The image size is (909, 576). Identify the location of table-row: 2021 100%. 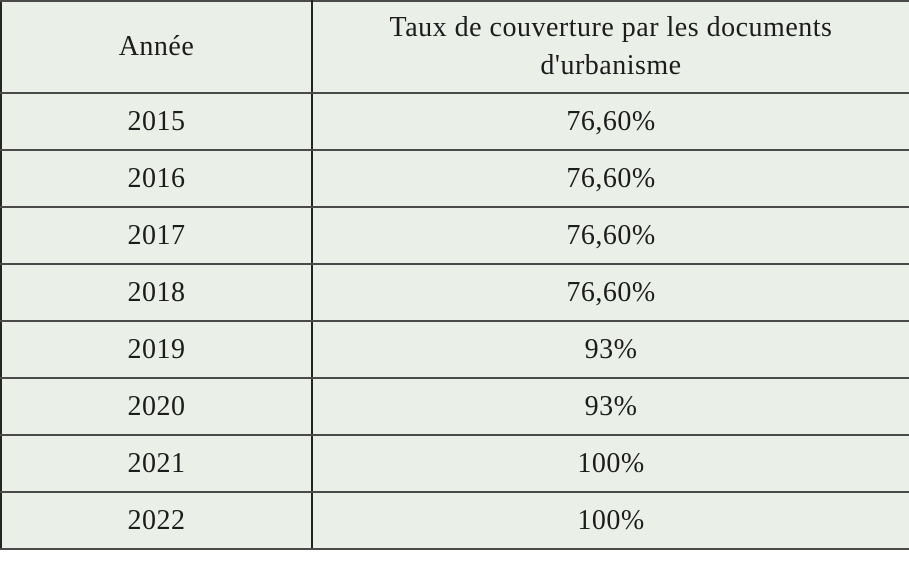
(454, 463).